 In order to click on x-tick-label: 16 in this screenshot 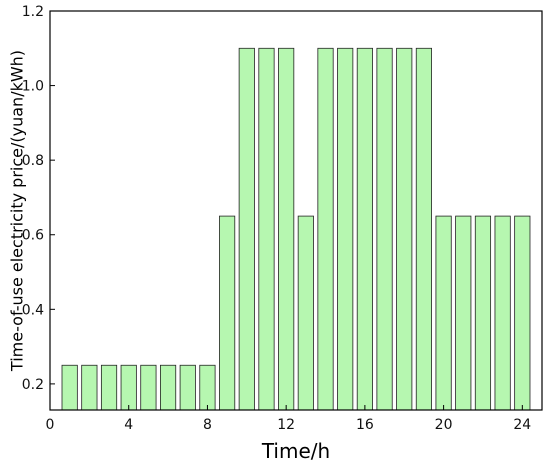, I will do `click(365, 425)`.